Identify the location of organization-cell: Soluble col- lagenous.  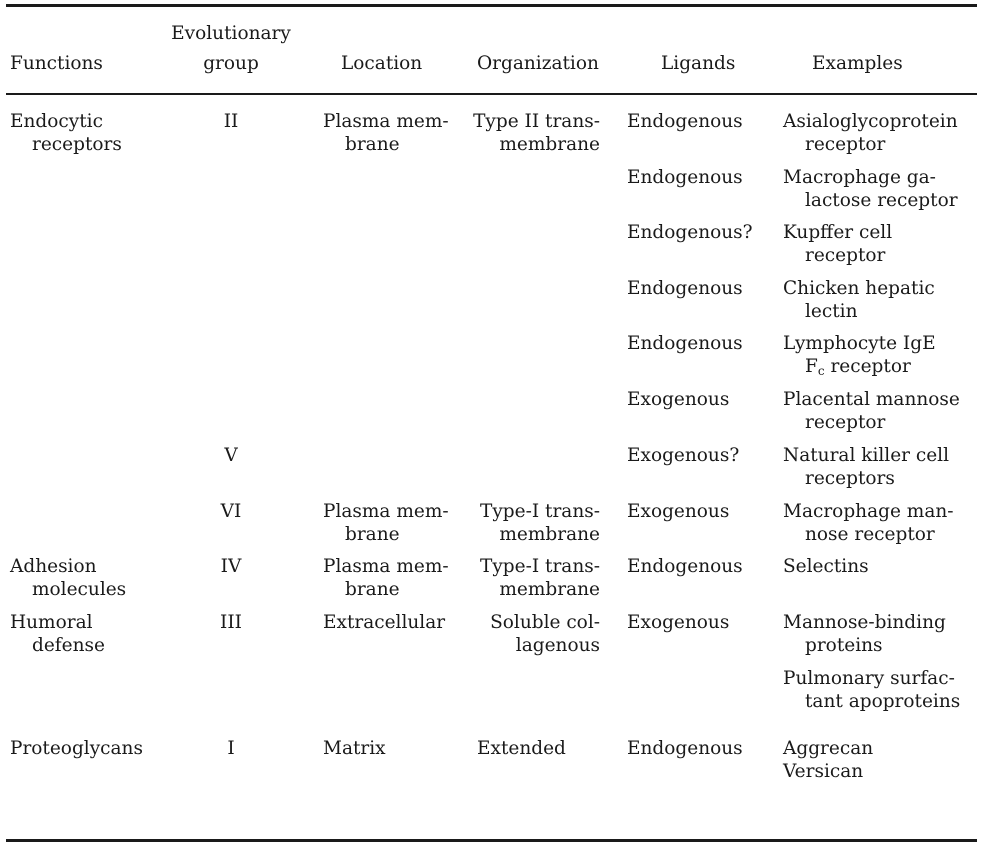
(545, 634).